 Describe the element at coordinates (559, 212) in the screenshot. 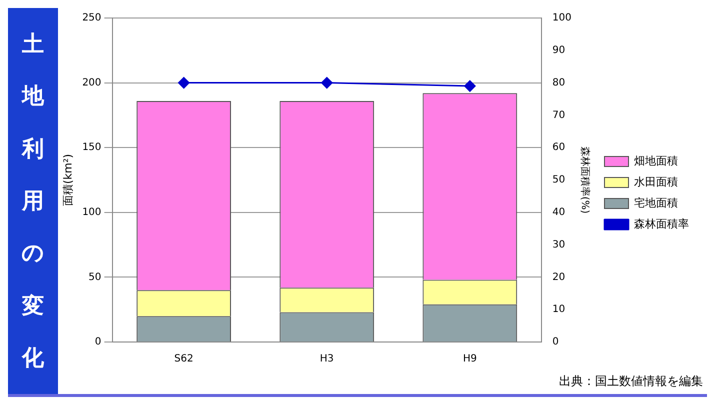

I see `y2-tick-label: 40` at that location.